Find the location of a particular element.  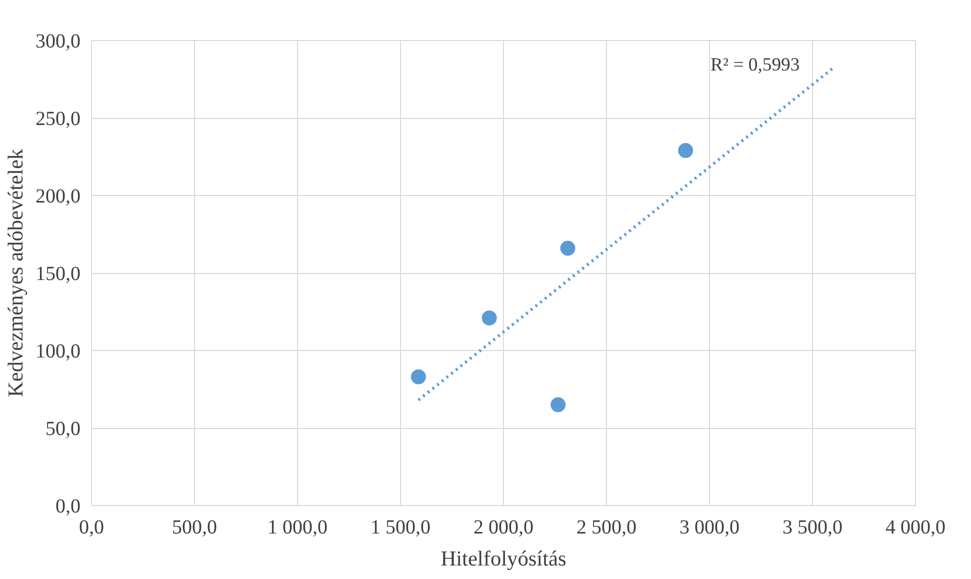

x-tick-label: 2 500,0 is located at coordinates (606, 527).